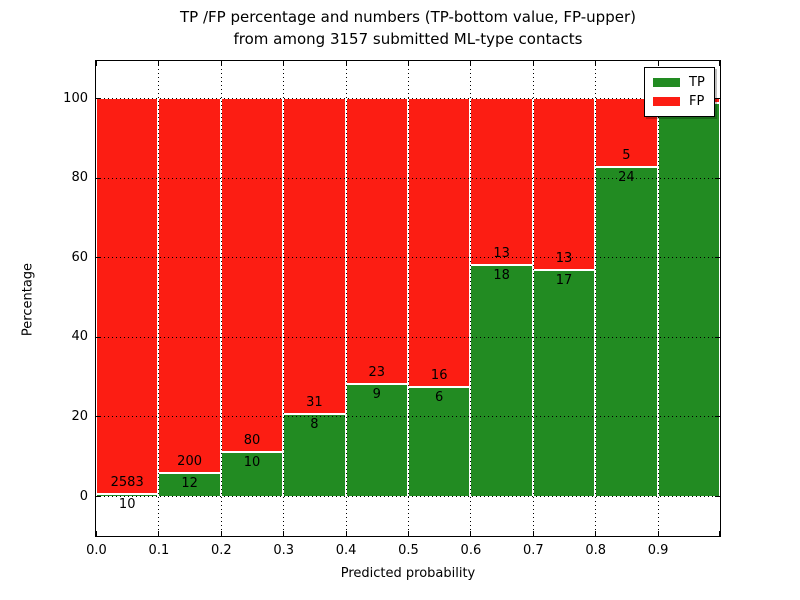  I want to click on x-tick-label: 0.0, so click(96, 550).